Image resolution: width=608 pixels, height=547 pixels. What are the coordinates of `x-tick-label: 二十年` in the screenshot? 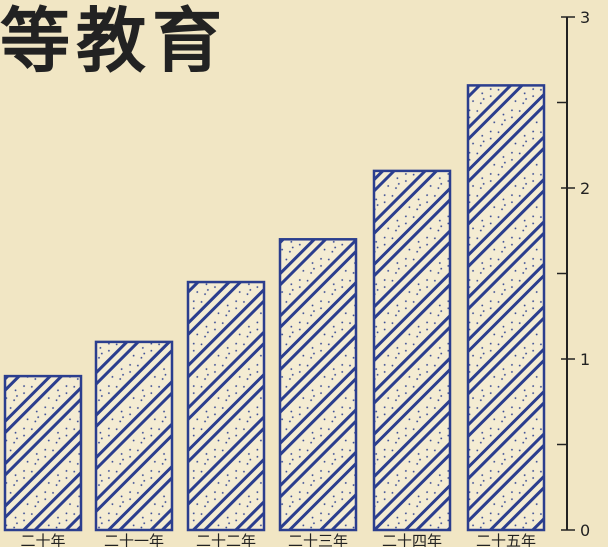 It's located at (42, 539).